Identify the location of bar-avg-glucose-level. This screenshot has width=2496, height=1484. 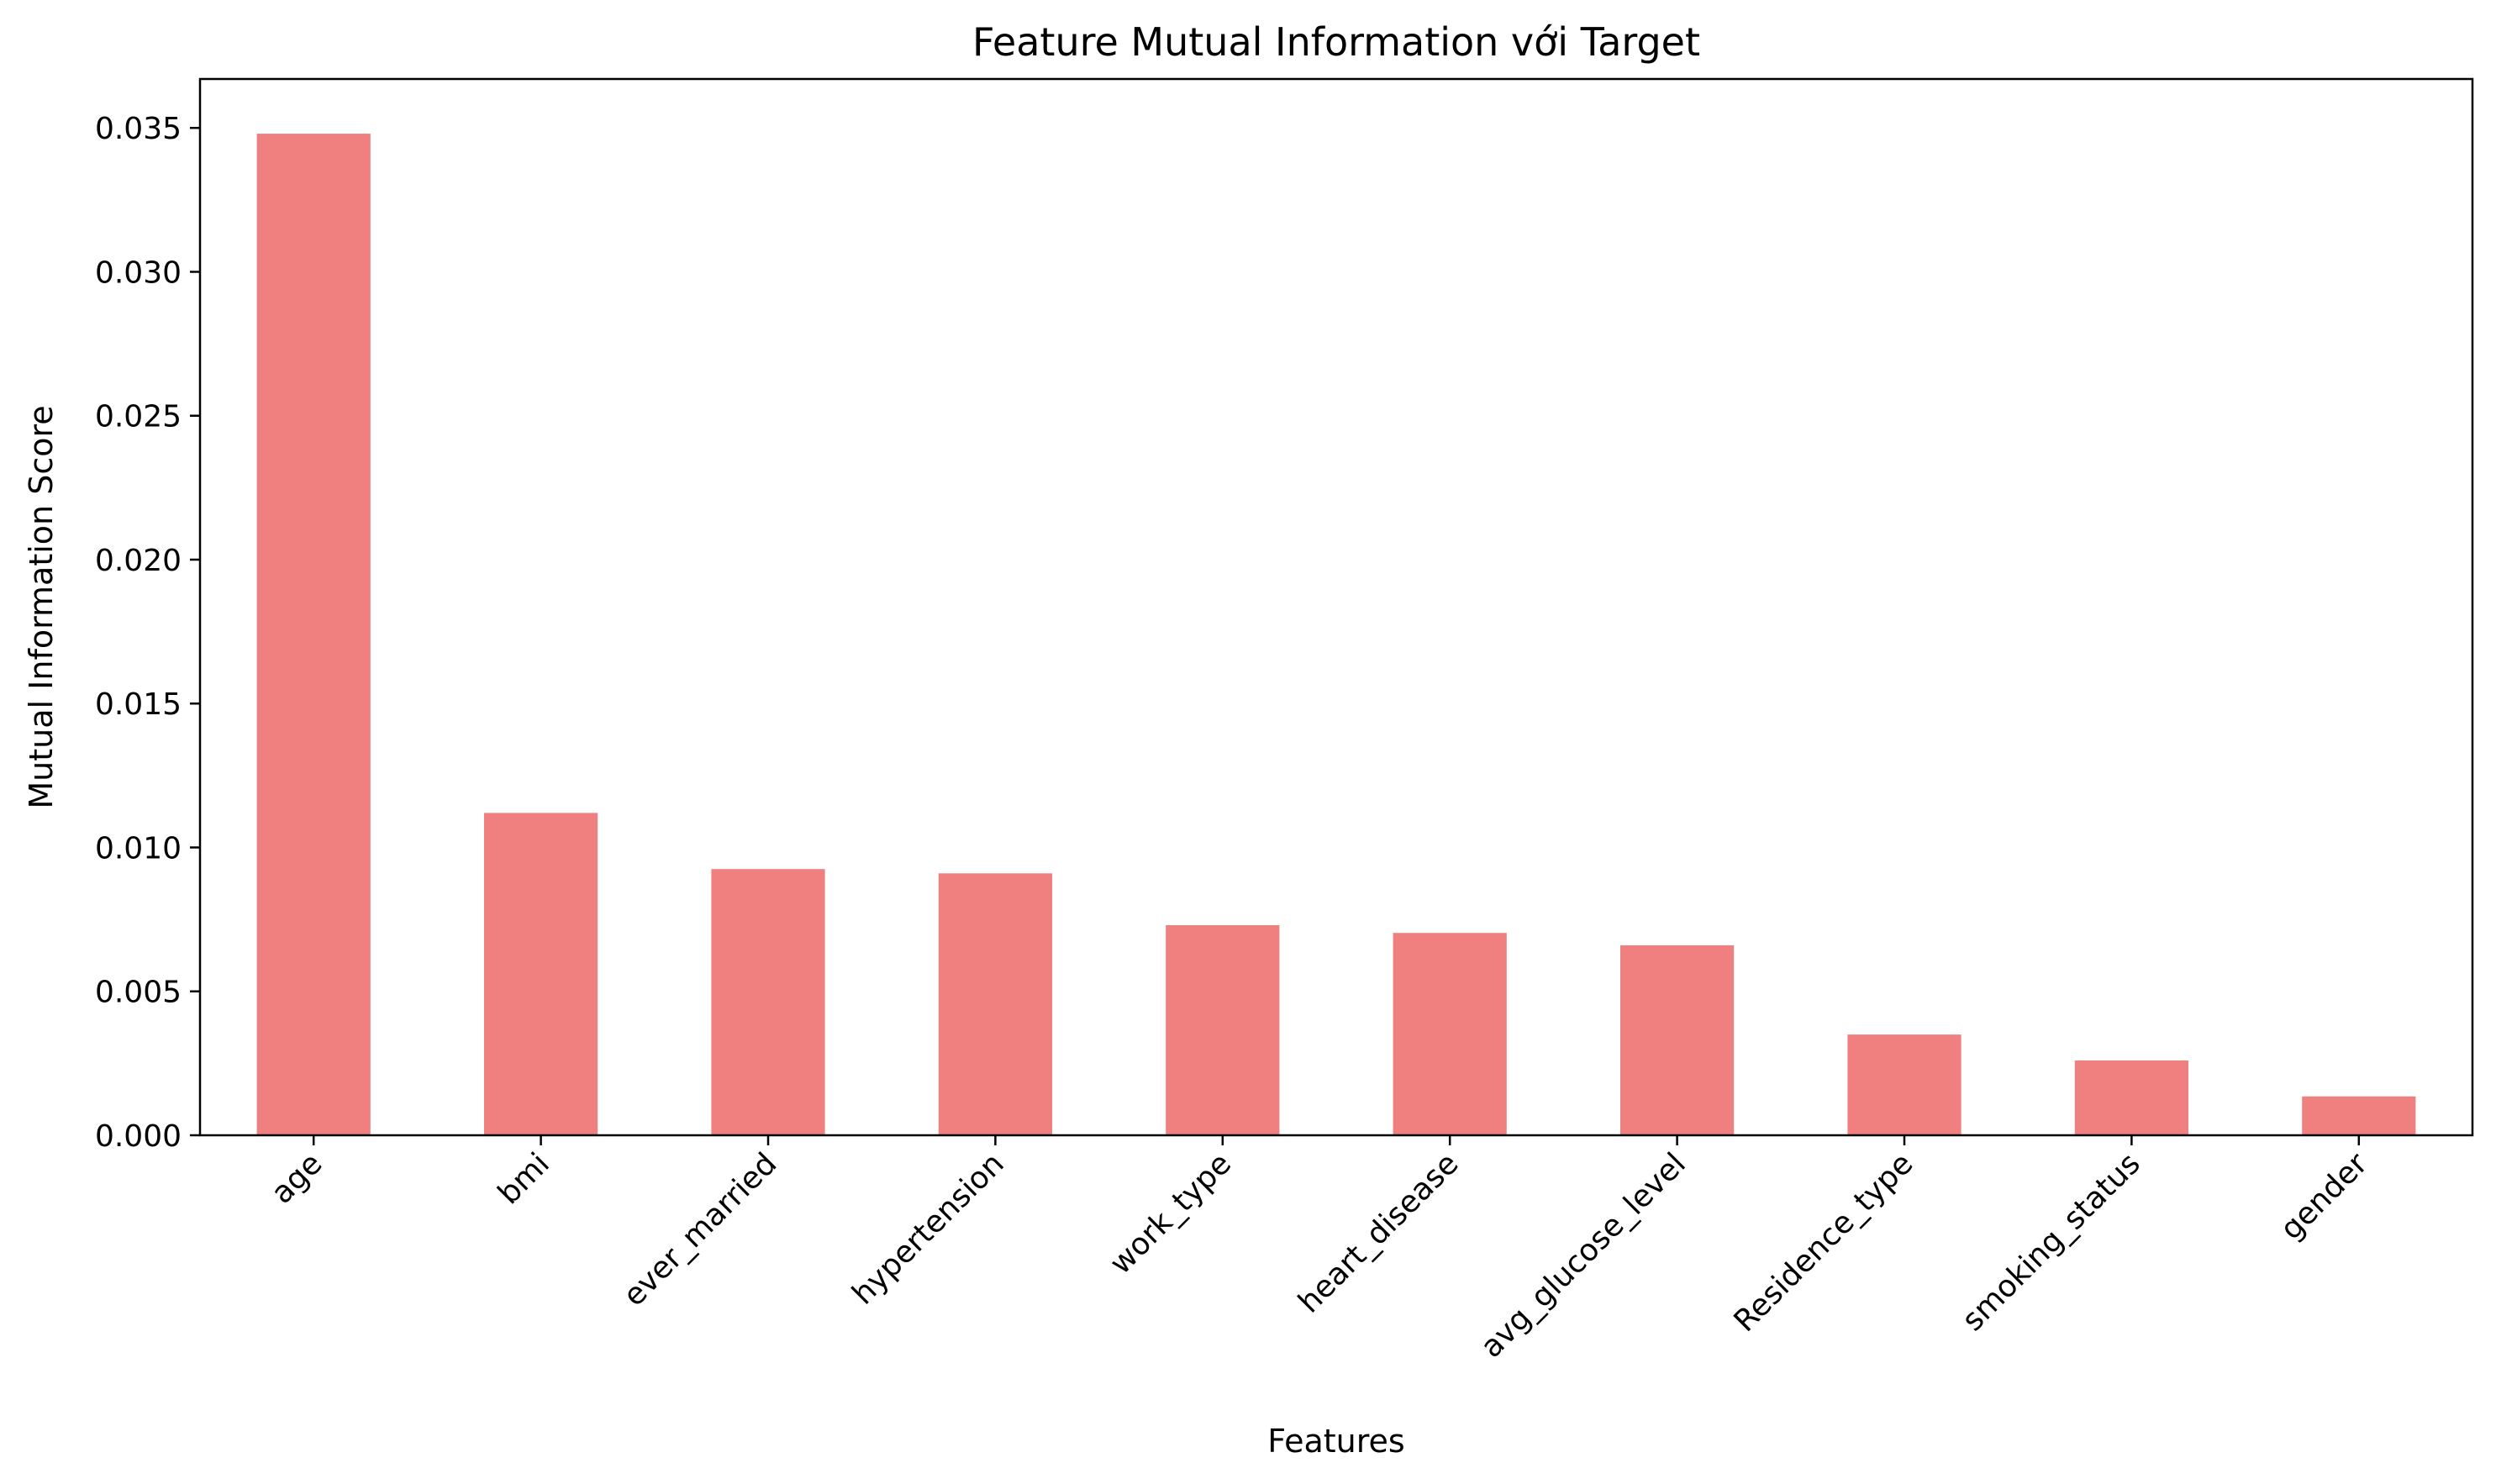
(1678, 1040).